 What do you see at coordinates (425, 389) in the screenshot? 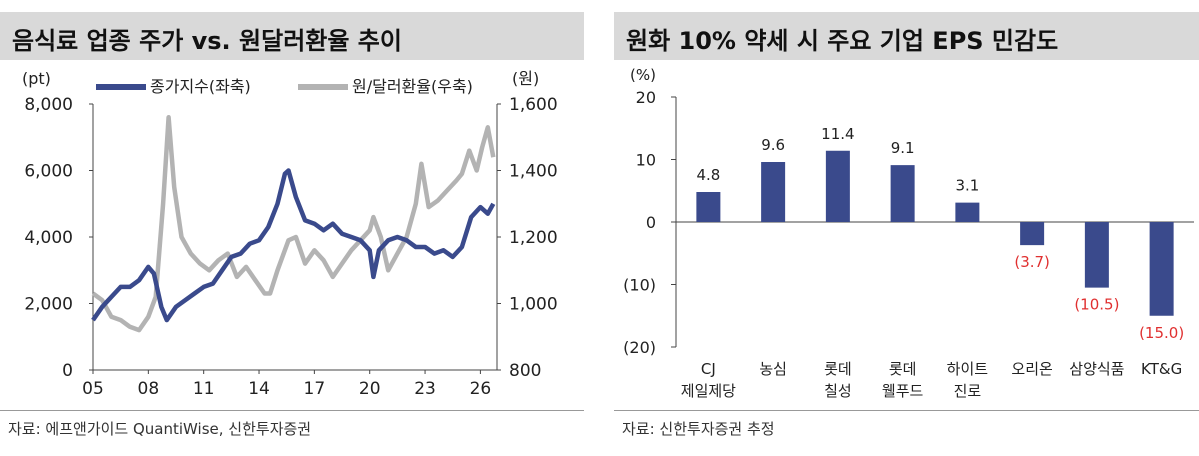
I see `x-tick-label: 23` at bounding box center [425, 389].